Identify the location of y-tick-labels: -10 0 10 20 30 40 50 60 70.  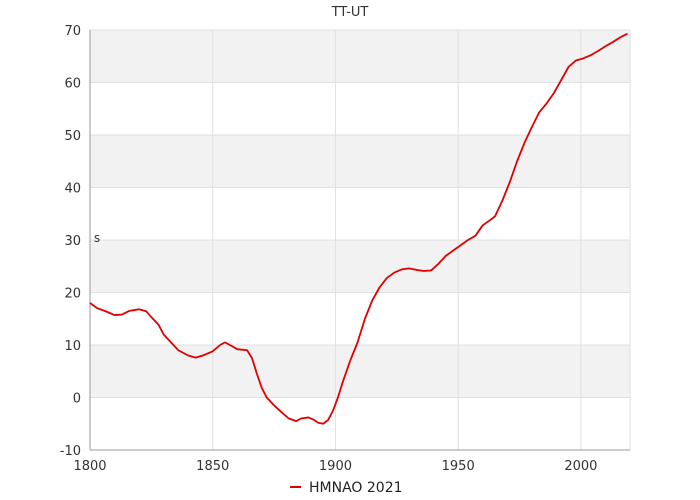
(70, 241).